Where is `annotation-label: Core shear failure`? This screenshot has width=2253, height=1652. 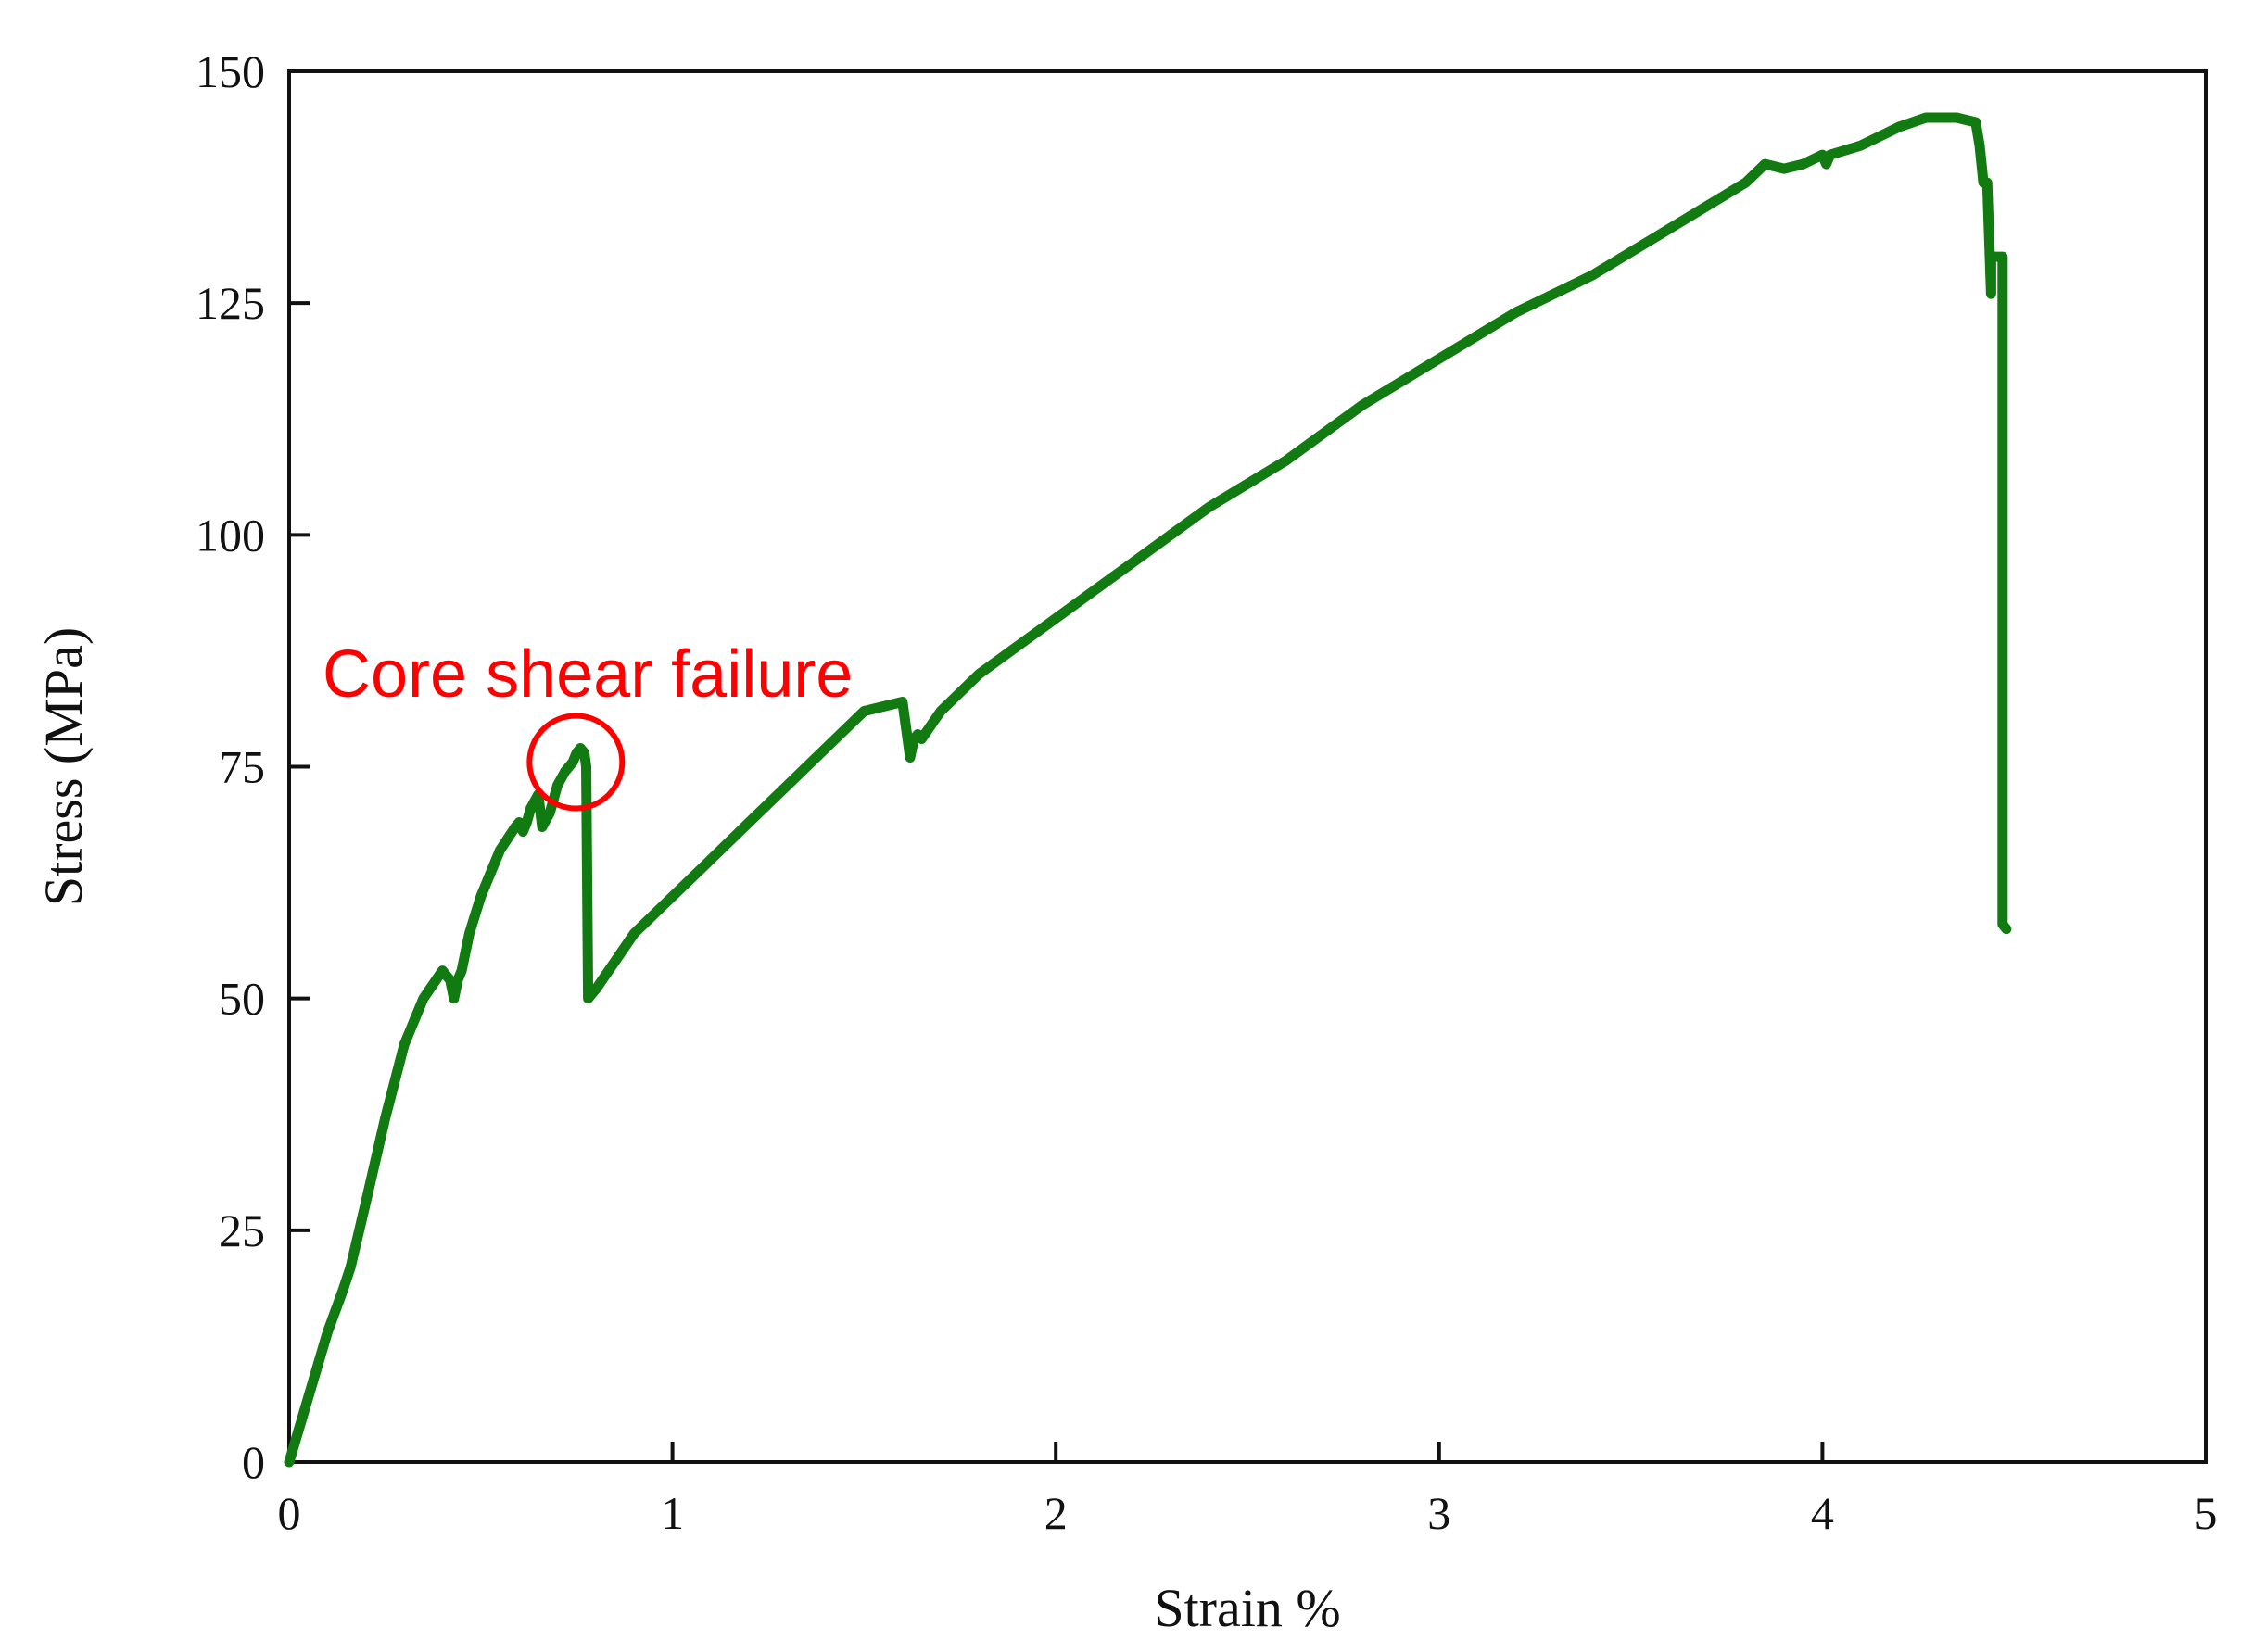 annotation-label: Core shear failure is located at coordinates (588, 675).